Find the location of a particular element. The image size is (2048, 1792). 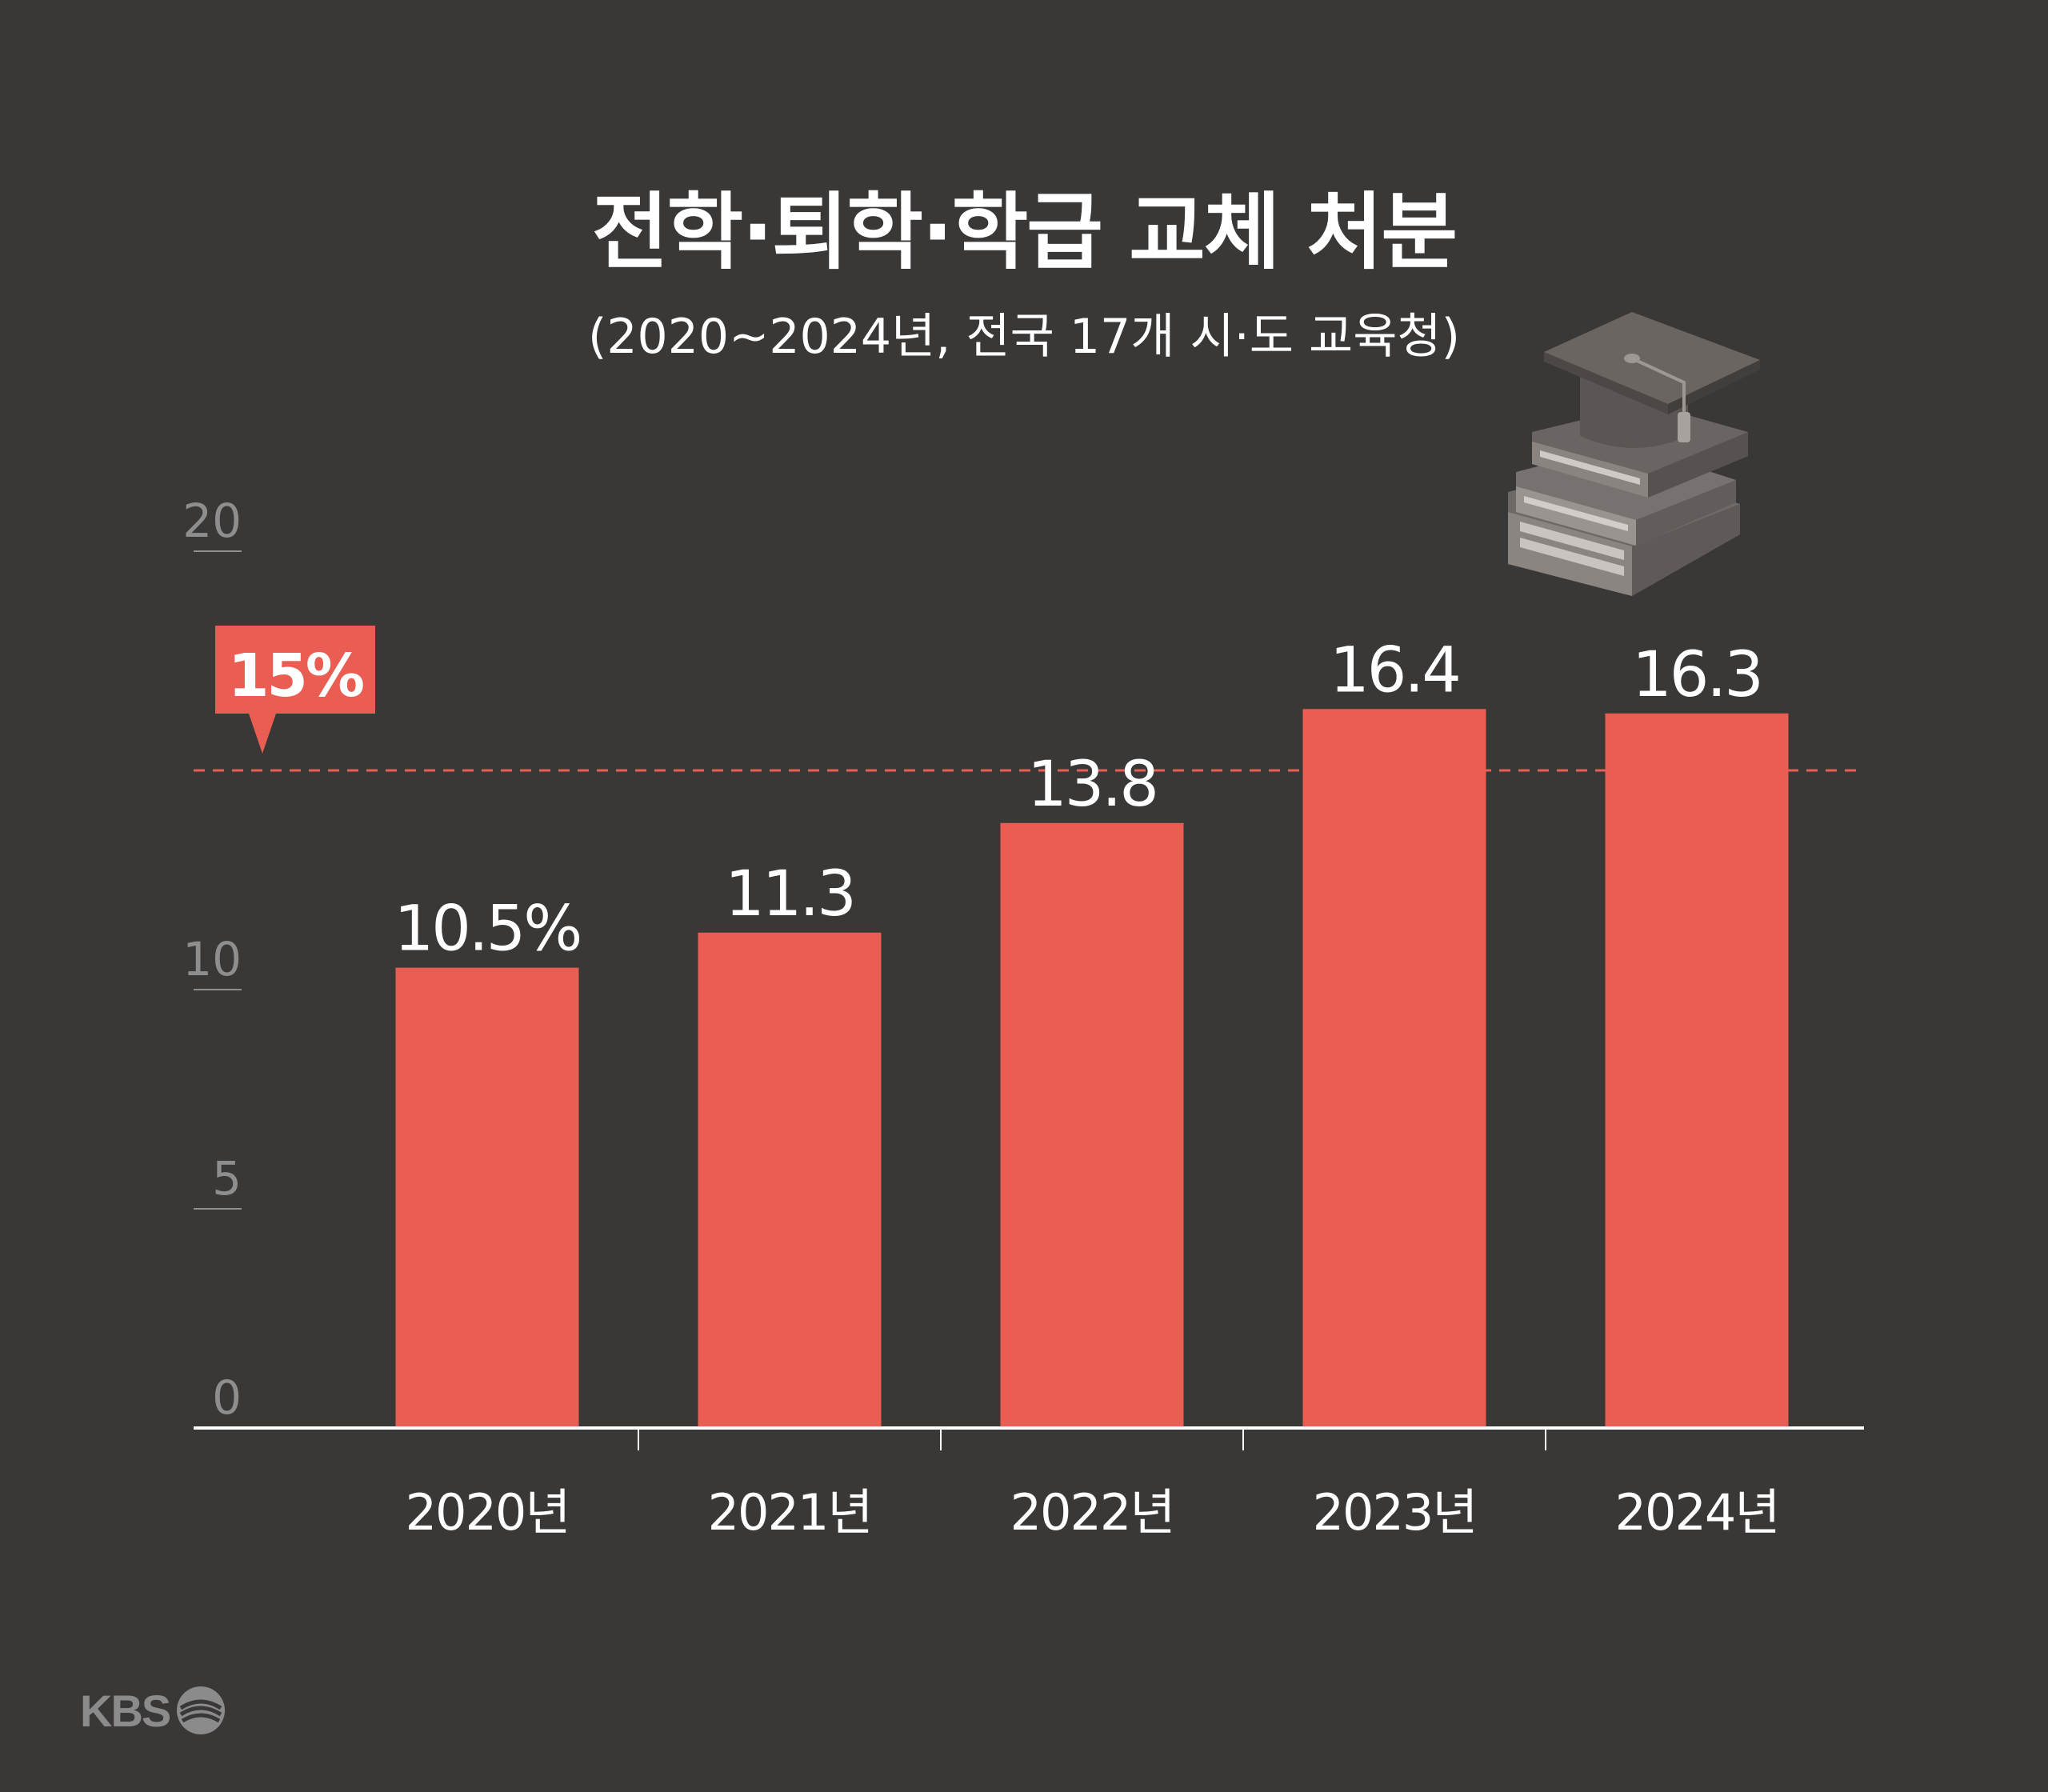

y-tick-label: 20 is located at coordinates (212, 521).